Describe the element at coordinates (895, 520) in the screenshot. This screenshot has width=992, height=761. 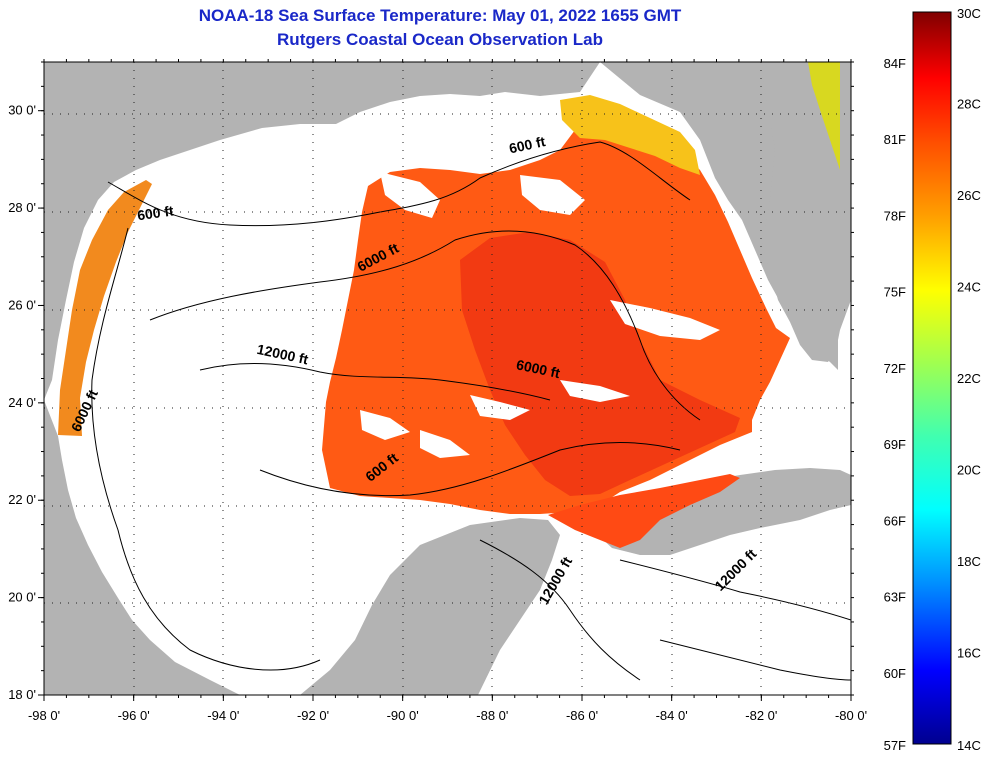
I see `colorbar-fahrenheit-label: 66F` at that location.